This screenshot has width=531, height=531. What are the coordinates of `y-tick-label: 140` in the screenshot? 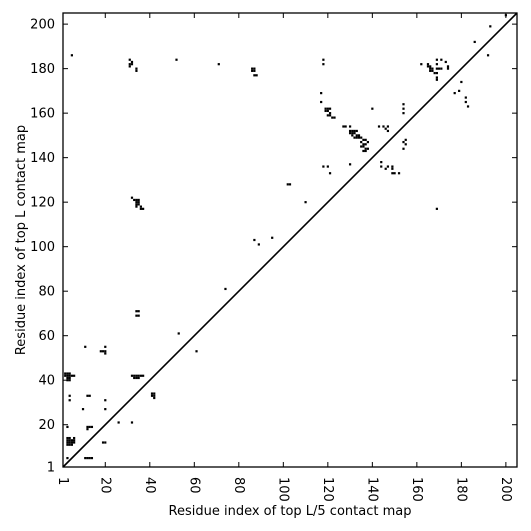 It's located at (42, 158).